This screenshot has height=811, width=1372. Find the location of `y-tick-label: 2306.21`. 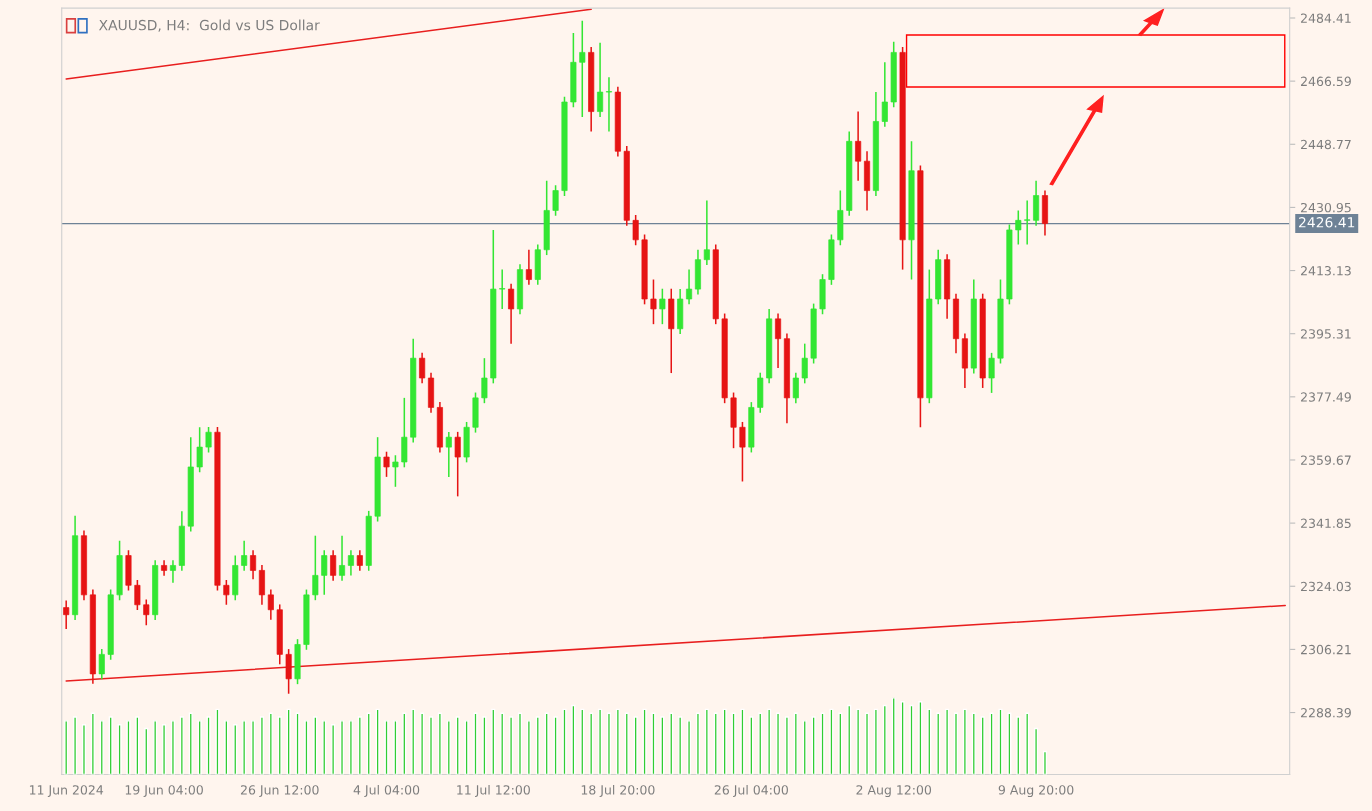

y-tick-label: 2306.21 is located at coordinates (1326, 649).